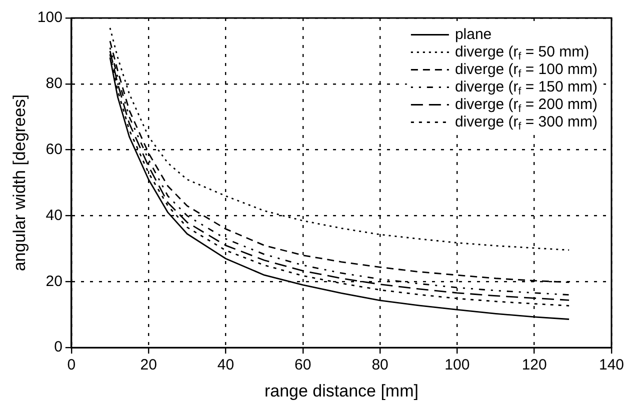  Describe the element at coordinates (49, 17) in the screenshot. I see `y-tick-label: 100` at that location.